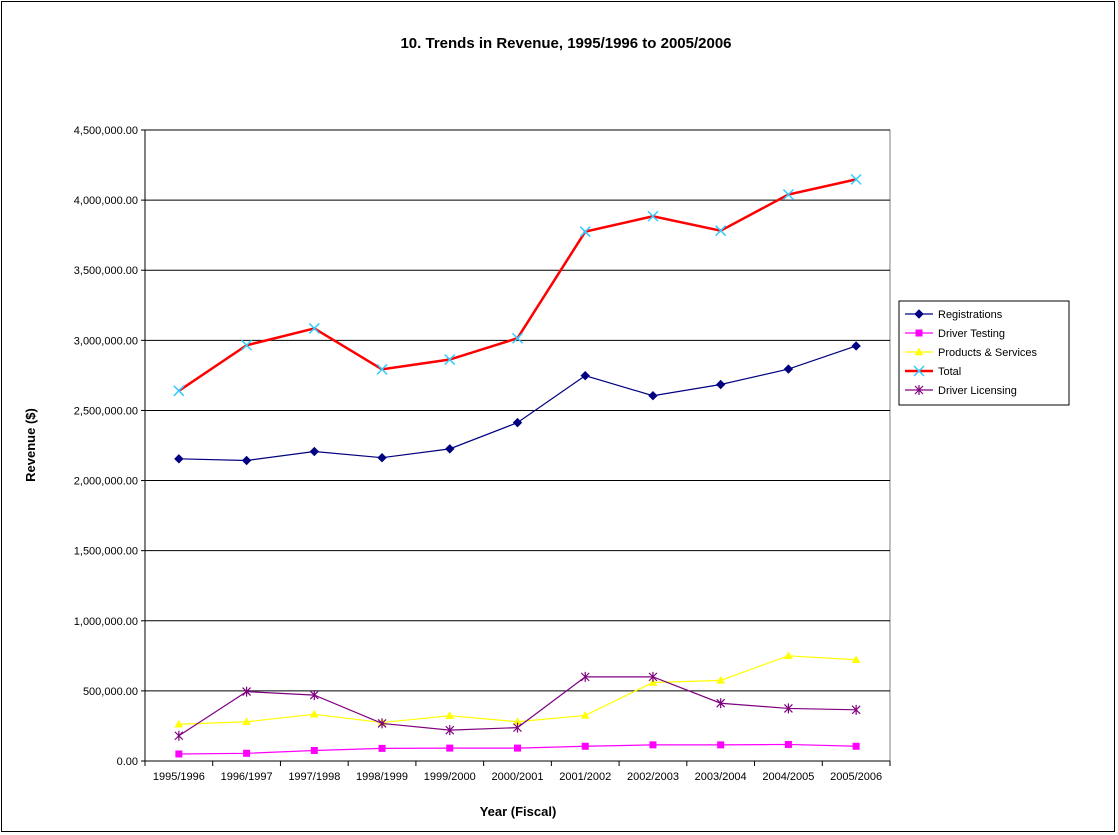  What do you see at coordinates (721, 777) in the screenshot?
I see `x-tick-label: 2003/2004` at bounding box center [721, 777].